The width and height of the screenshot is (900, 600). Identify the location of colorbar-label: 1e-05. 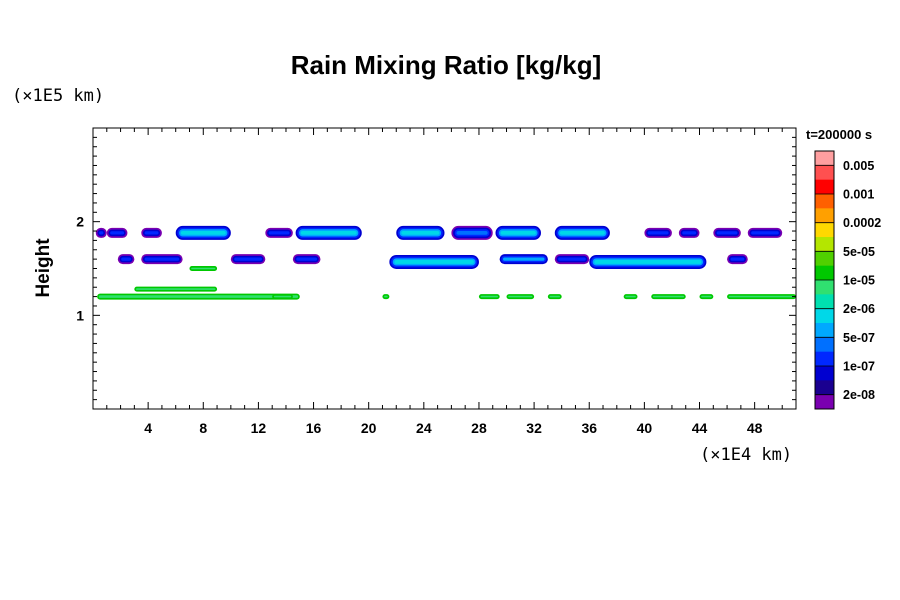
(859, 281).